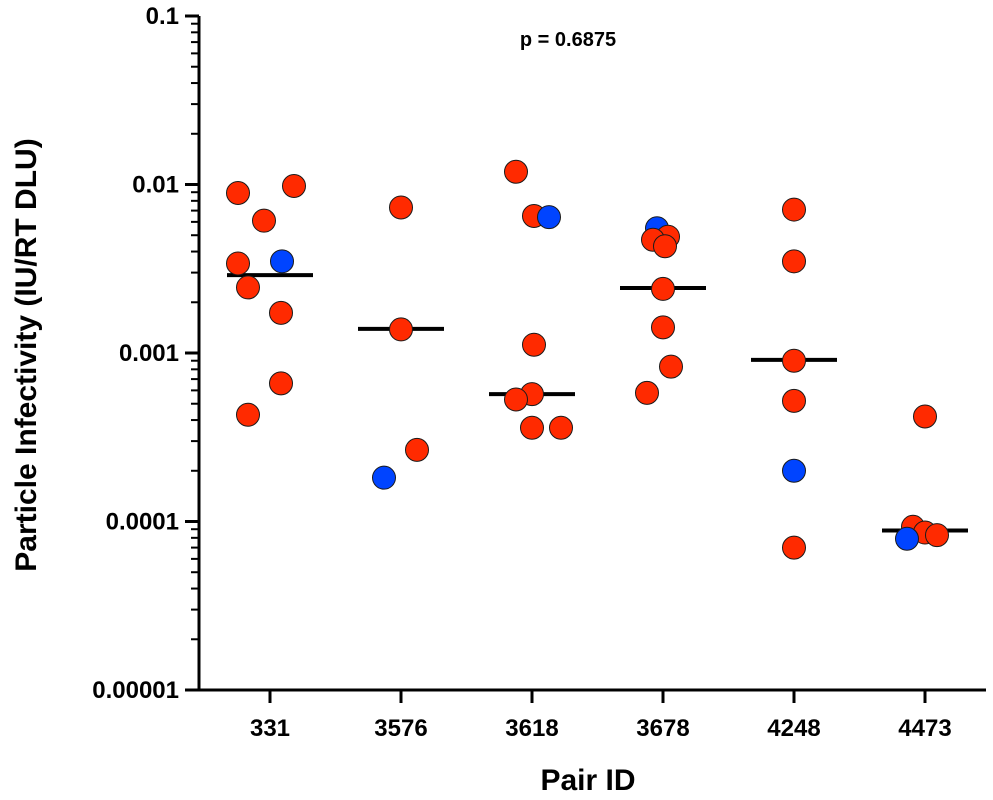  Describe the element at coordinates (793, 728) in the screenshot. I see `x-tick-label: 4248` at that location.